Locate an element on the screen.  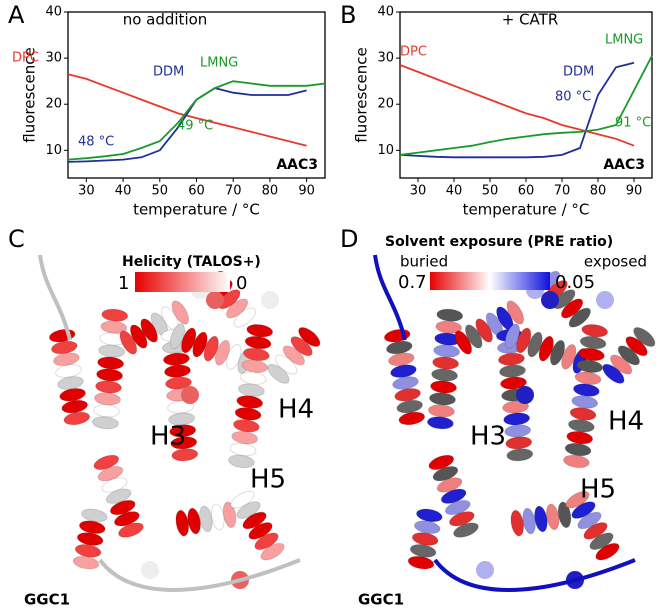
x-axis-label: temperature / °C is located at coordinates (196, 210).